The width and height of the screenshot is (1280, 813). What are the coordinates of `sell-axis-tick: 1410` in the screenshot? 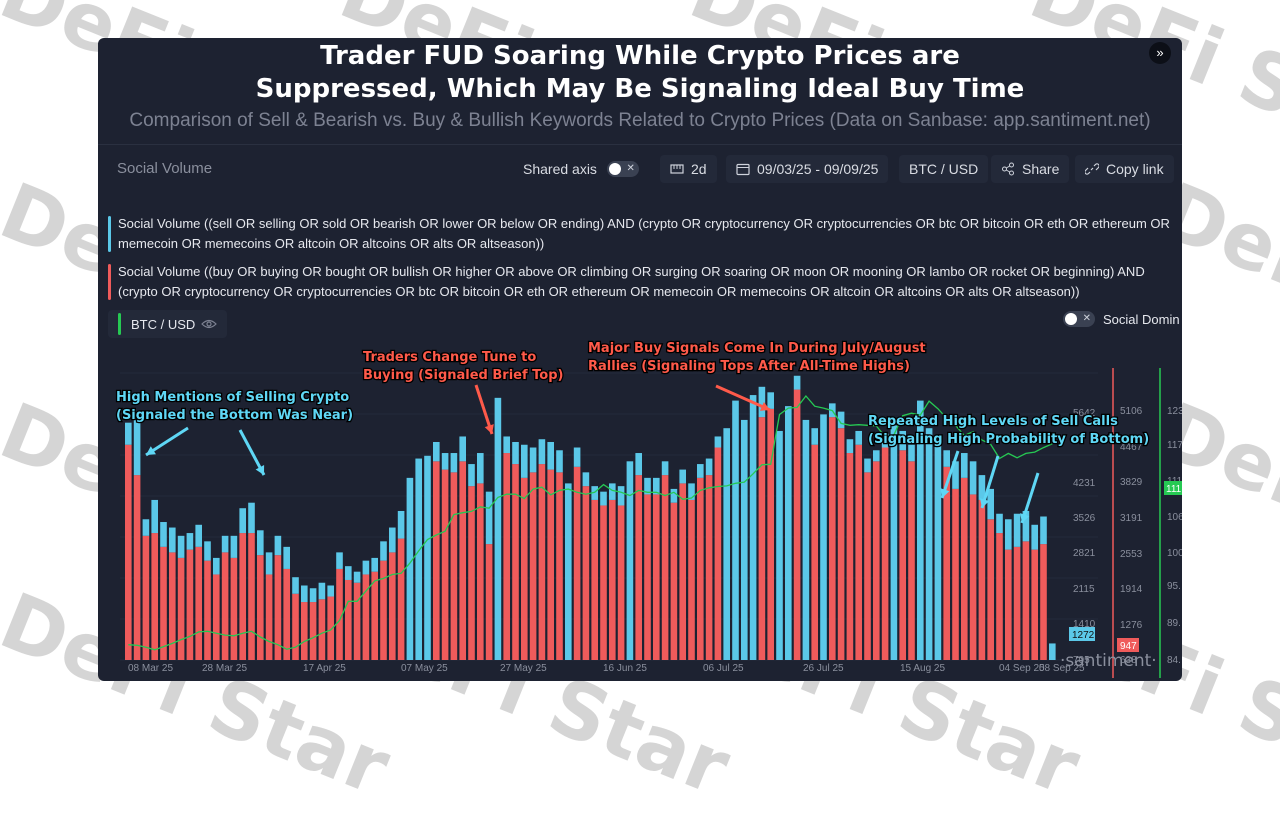 It's located at (1084, 624).